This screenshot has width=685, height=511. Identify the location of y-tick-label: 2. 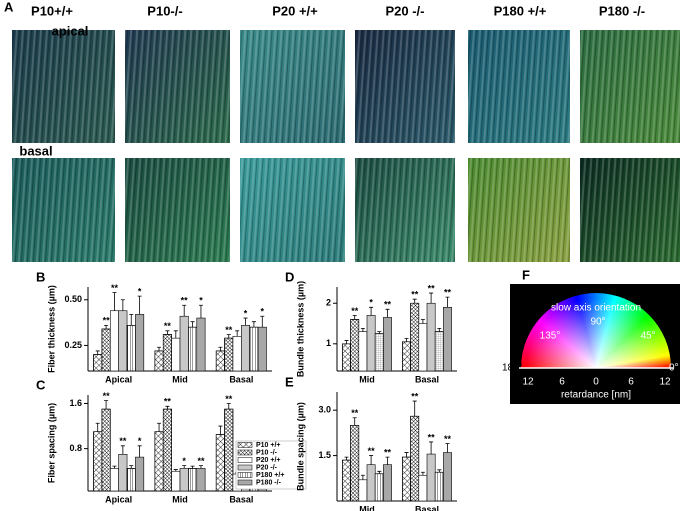
(328, 303).